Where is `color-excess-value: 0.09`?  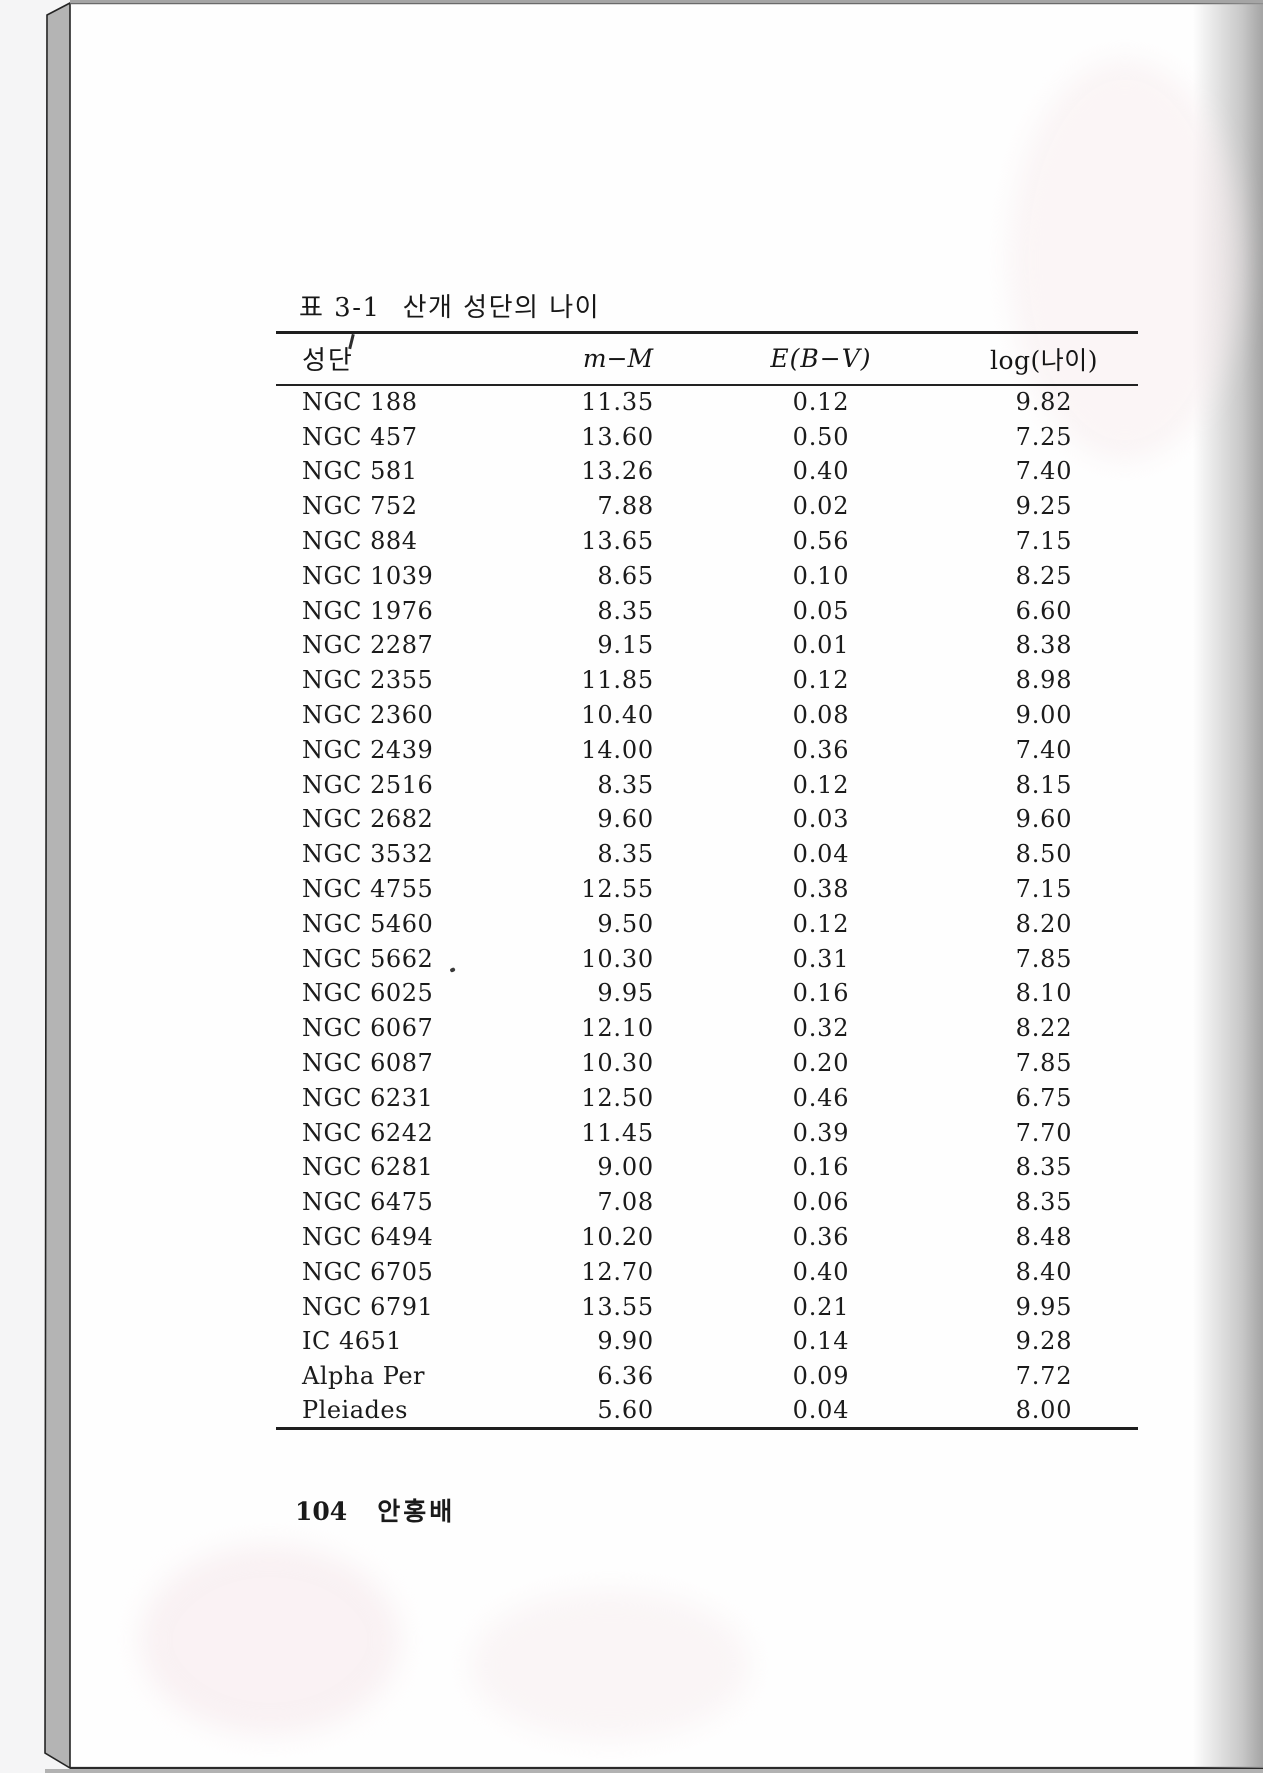 color-excess-value: 0.09 is located at coordinates (821, 1376).